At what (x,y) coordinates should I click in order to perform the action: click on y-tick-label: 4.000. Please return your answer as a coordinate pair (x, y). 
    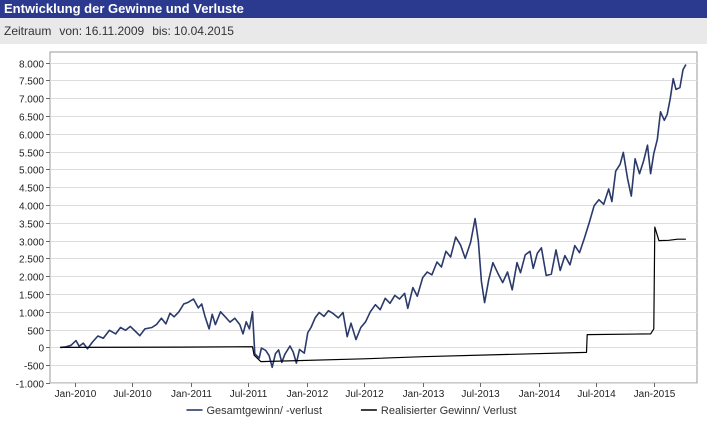
    Looking at the image, I should click on (31, 207).